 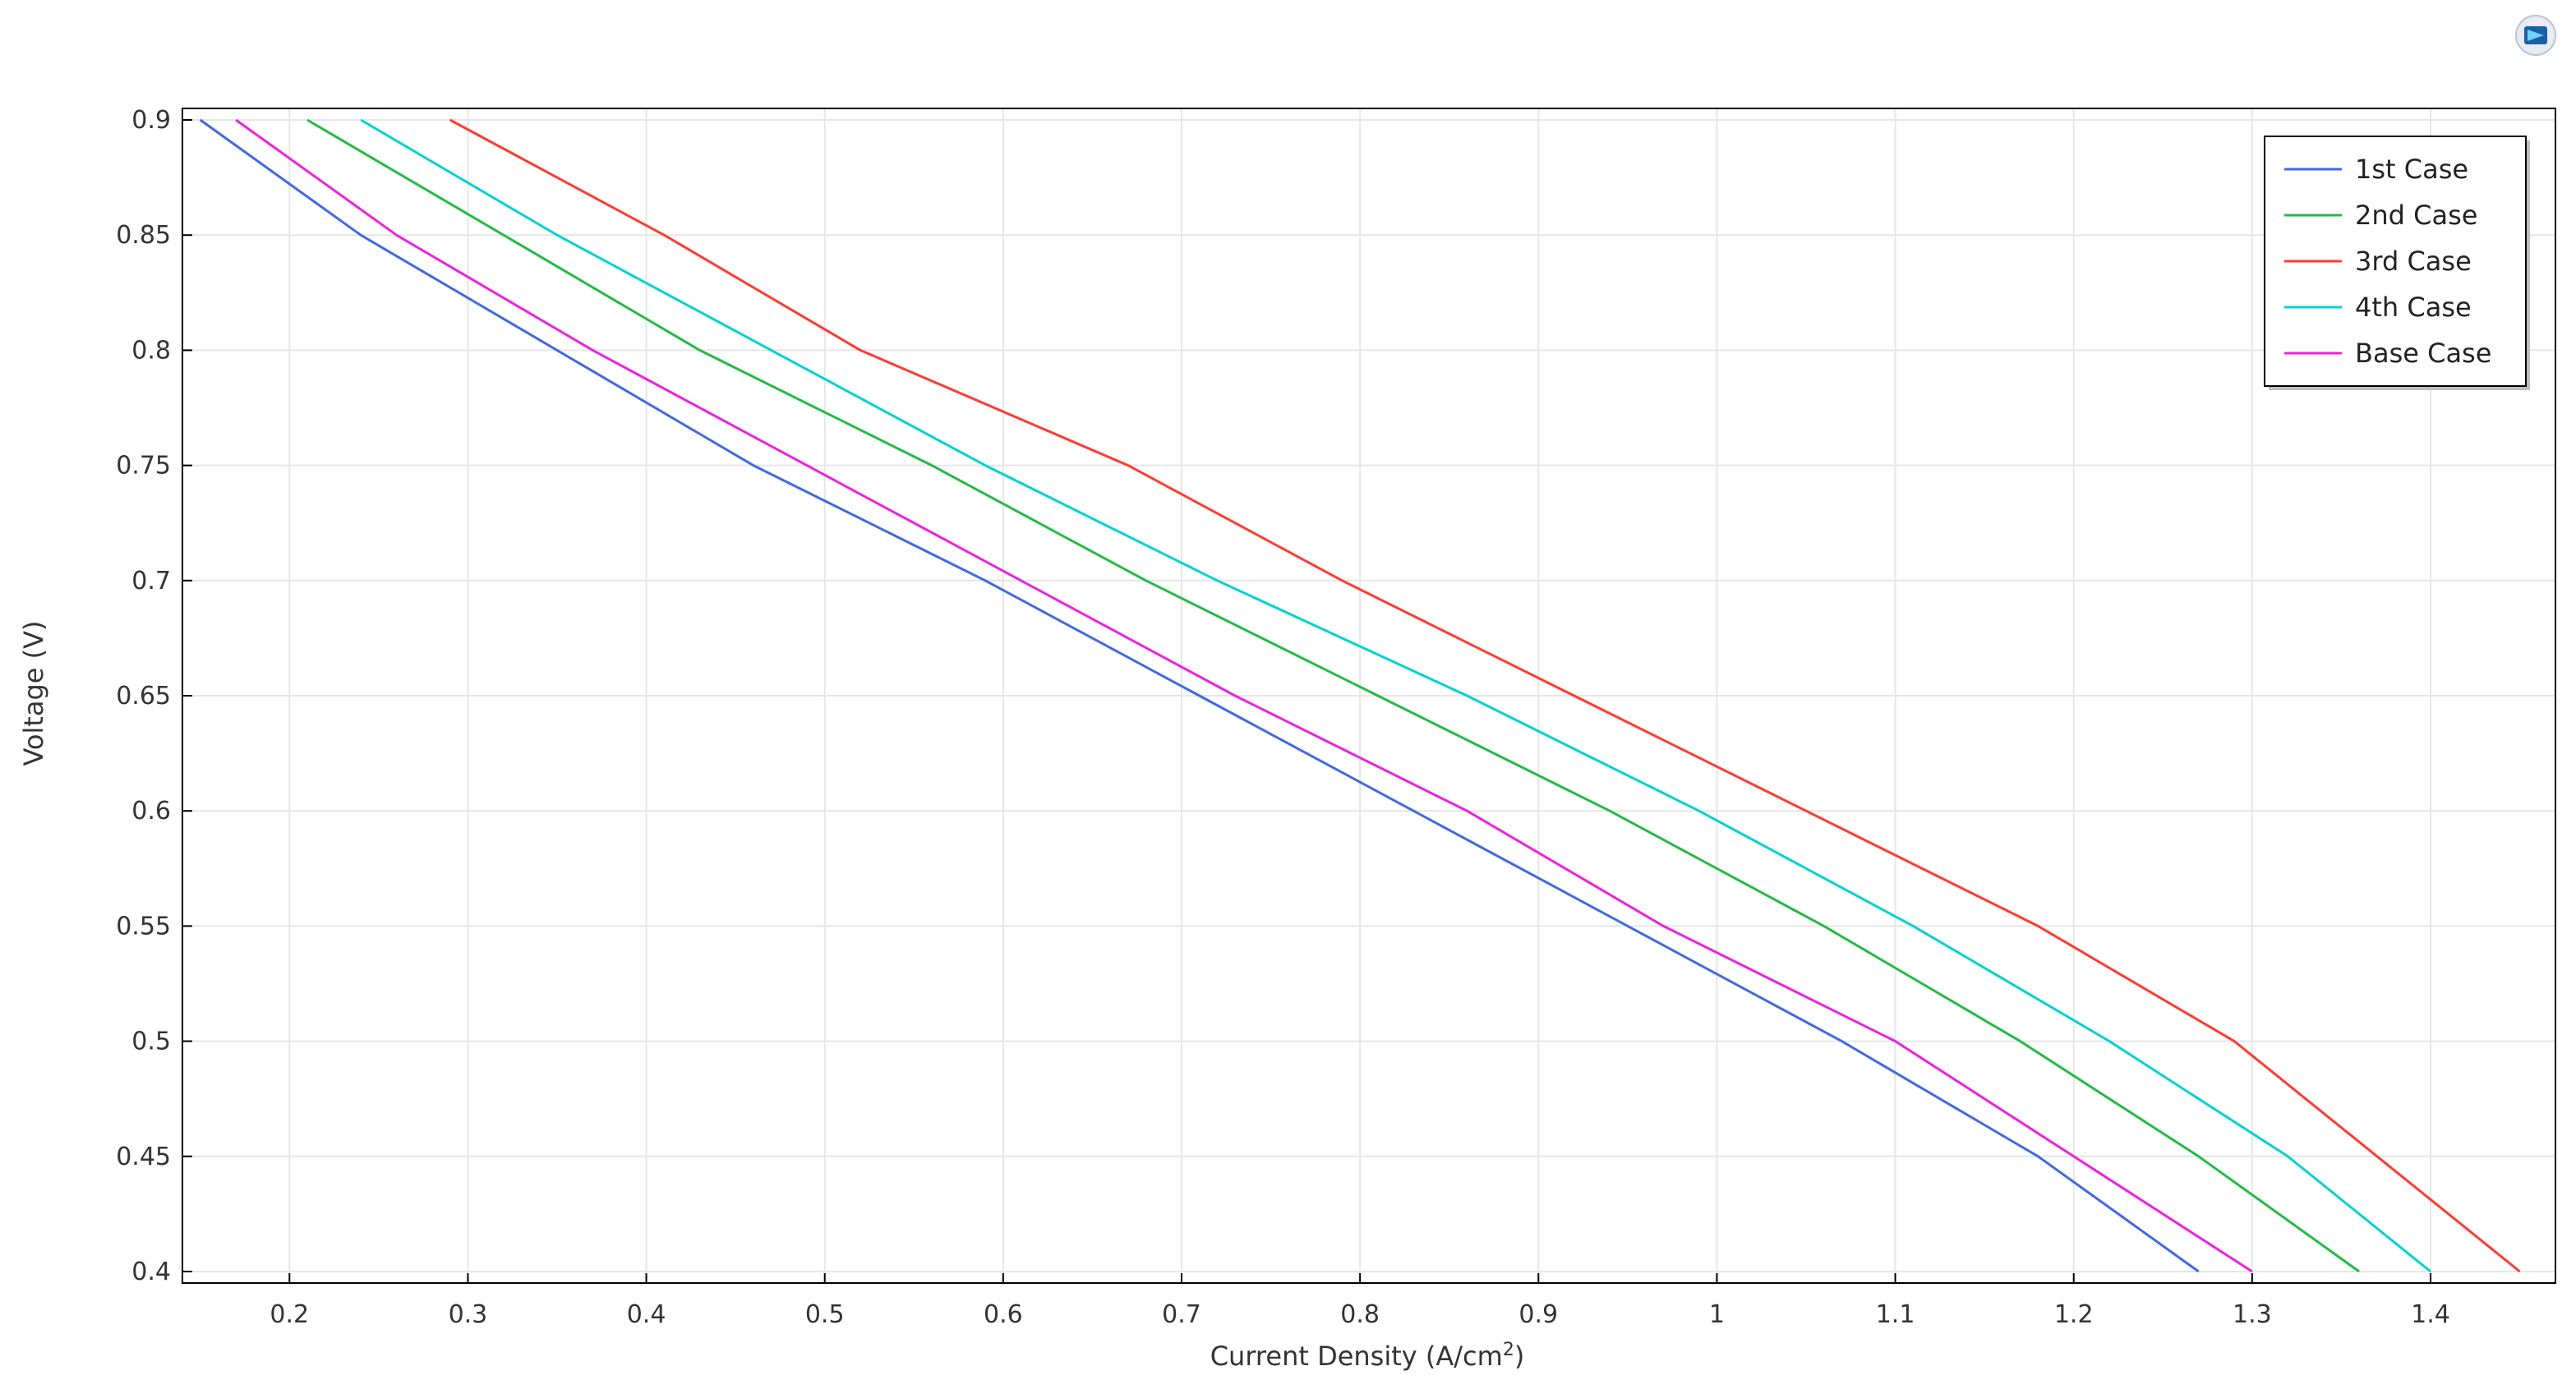 What do you see at coordinates (1508, 1350) in the screenshot?
I see `x-axis-label-sup: 2` at bounding box center [1508, 1350].